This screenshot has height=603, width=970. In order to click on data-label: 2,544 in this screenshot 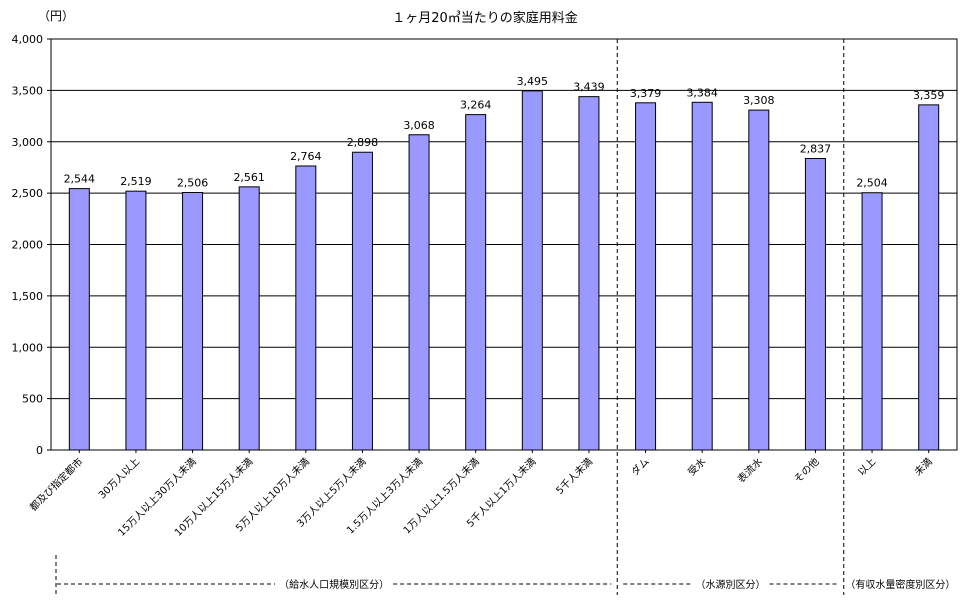, I will do `click(80, 179)`.